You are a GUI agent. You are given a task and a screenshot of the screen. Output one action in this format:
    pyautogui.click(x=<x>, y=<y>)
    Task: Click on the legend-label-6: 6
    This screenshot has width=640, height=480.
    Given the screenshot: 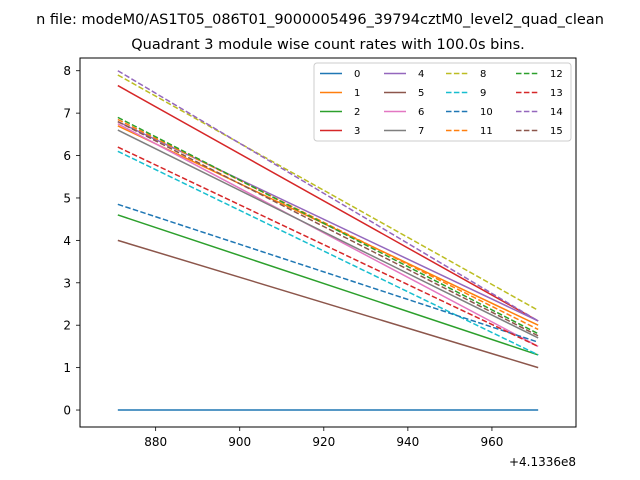 What is the action you would take?
    pyautogui.click(x=421, y=112)
    